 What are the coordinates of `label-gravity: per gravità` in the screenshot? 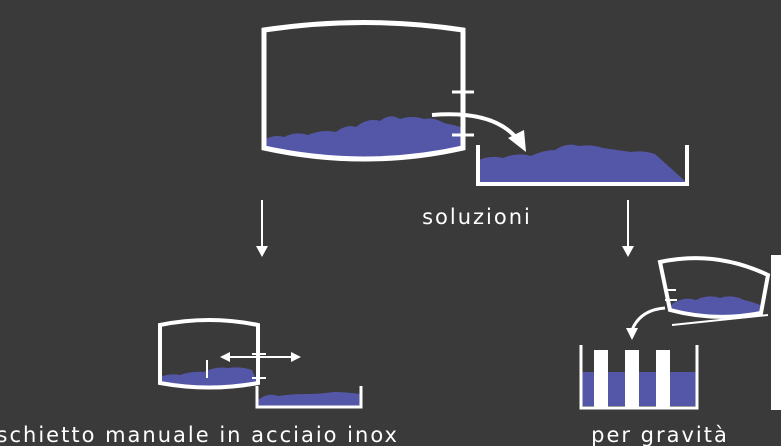 It's located at (660, 434).